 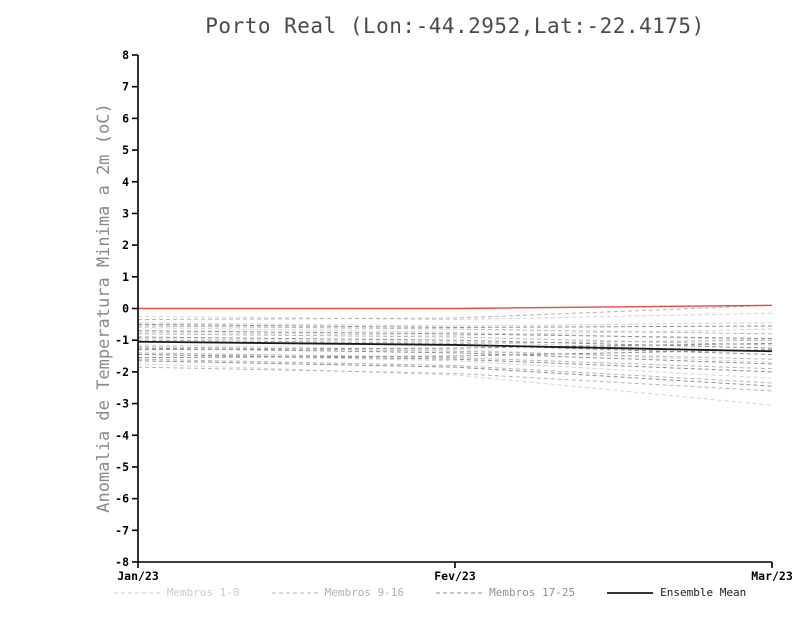 I want to click on y-tick-label: -2, so click(x=122, y=372).